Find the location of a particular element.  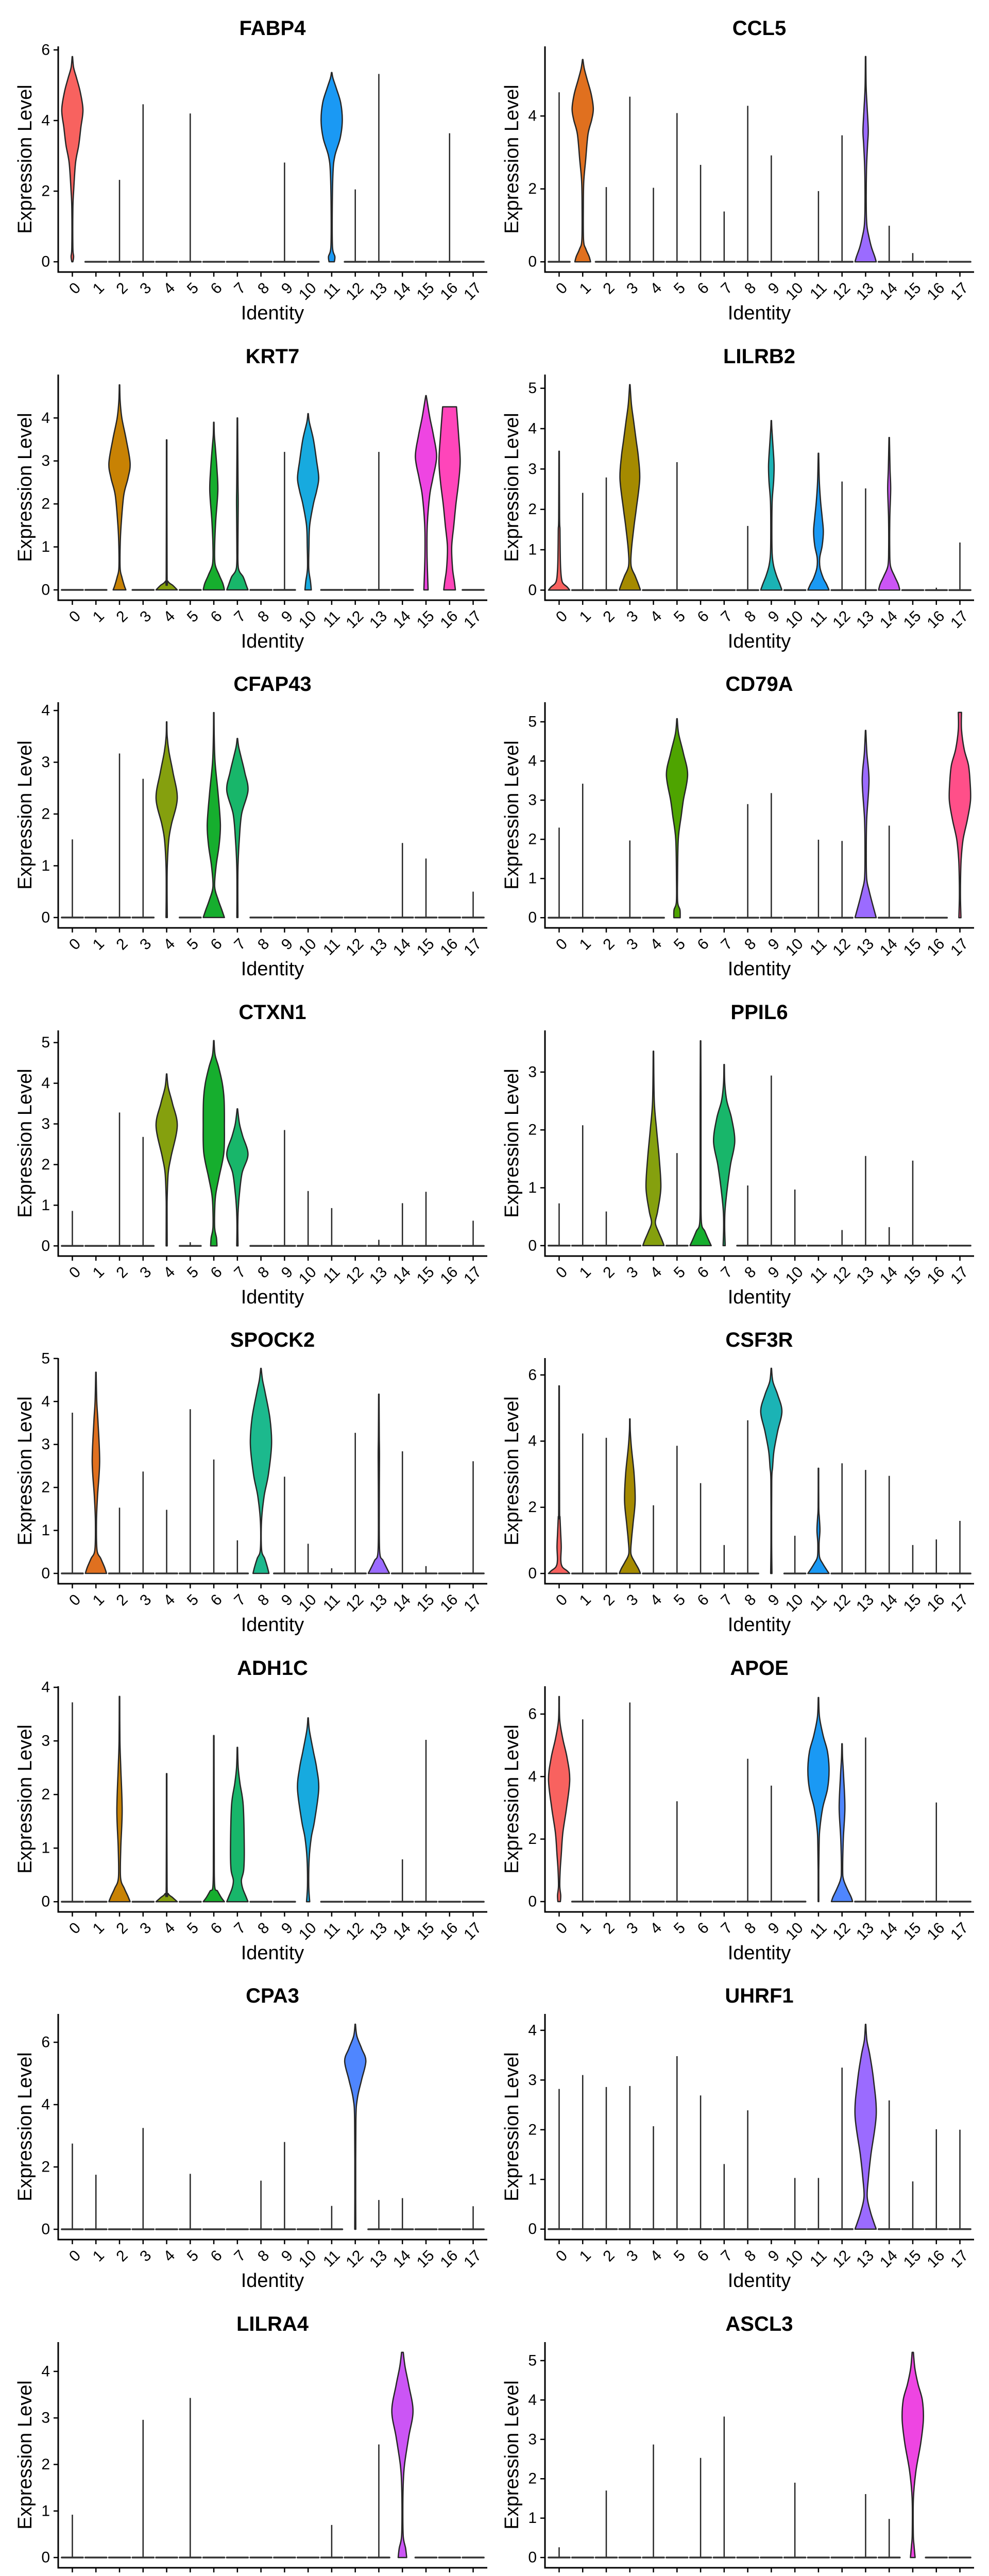

x-tick-label: 0 is located at coordinates (562, 1272).